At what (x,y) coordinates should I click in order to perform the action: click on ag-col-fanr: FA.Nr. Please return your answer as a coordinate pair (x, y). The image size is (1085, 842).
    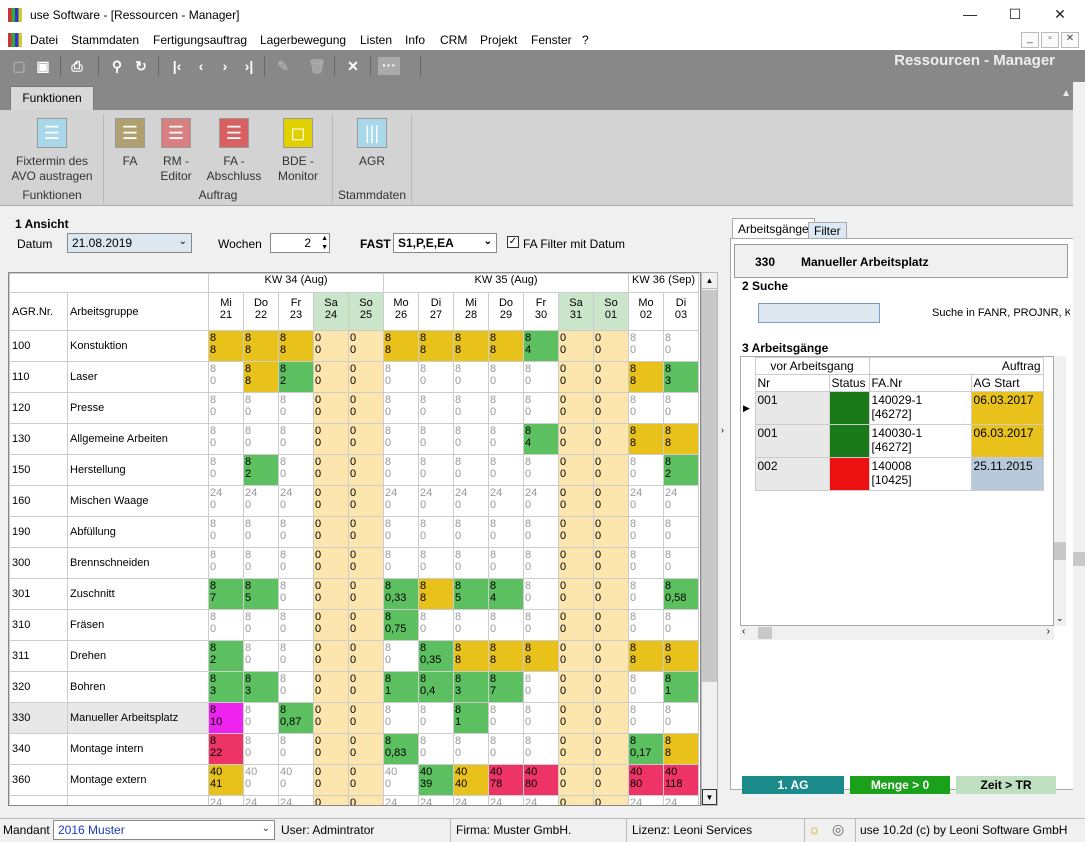
    Looking at the image, I should click on (920, 383).